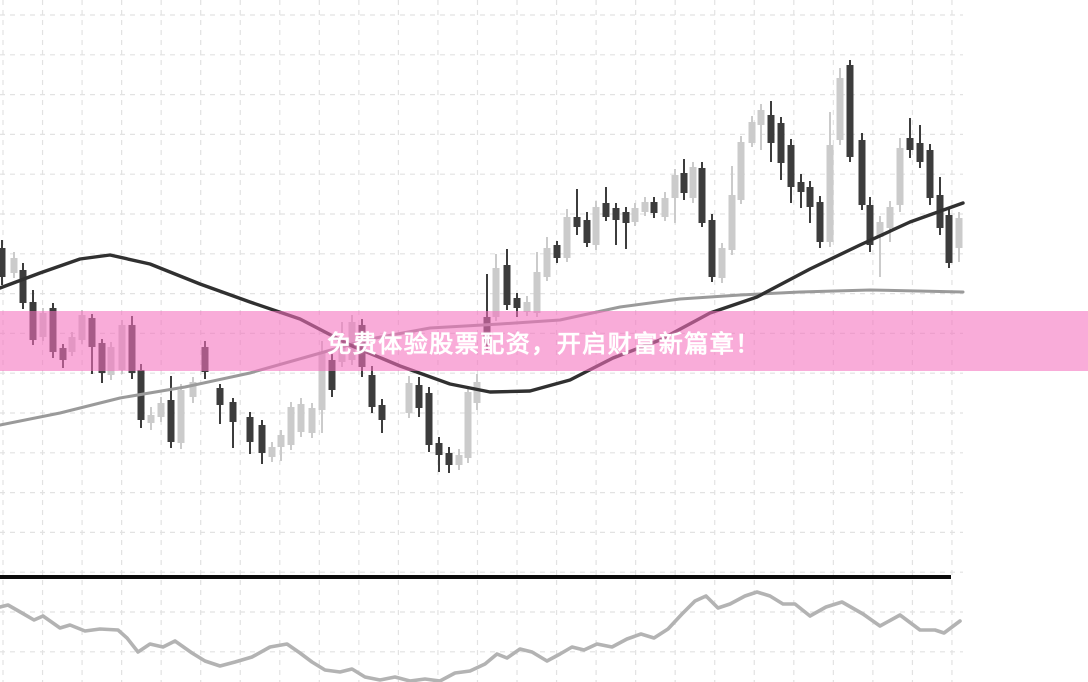 This screenshot has height=682, width=1088. I want to click on lower-indicator-line, so click(481, 636).